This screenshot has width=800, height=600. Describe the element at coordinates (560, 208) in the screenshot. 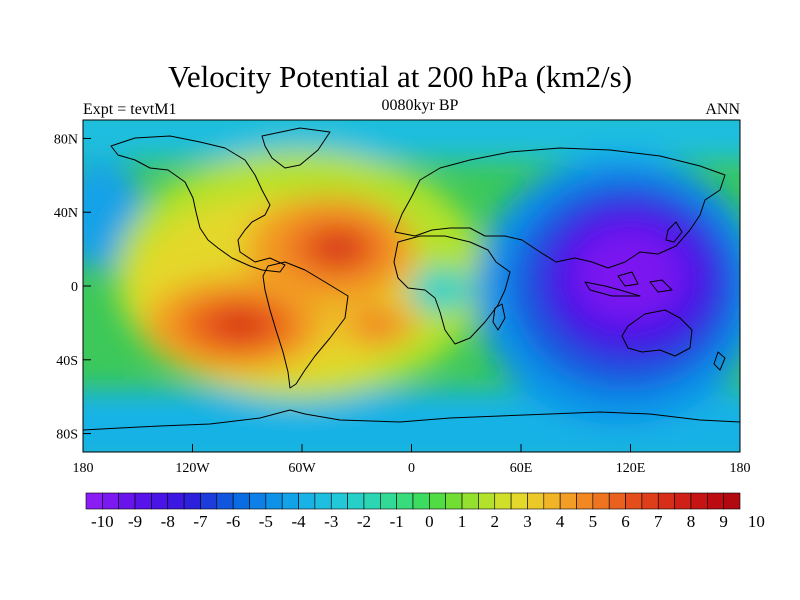

I see `coastline-eurasia` at that location.